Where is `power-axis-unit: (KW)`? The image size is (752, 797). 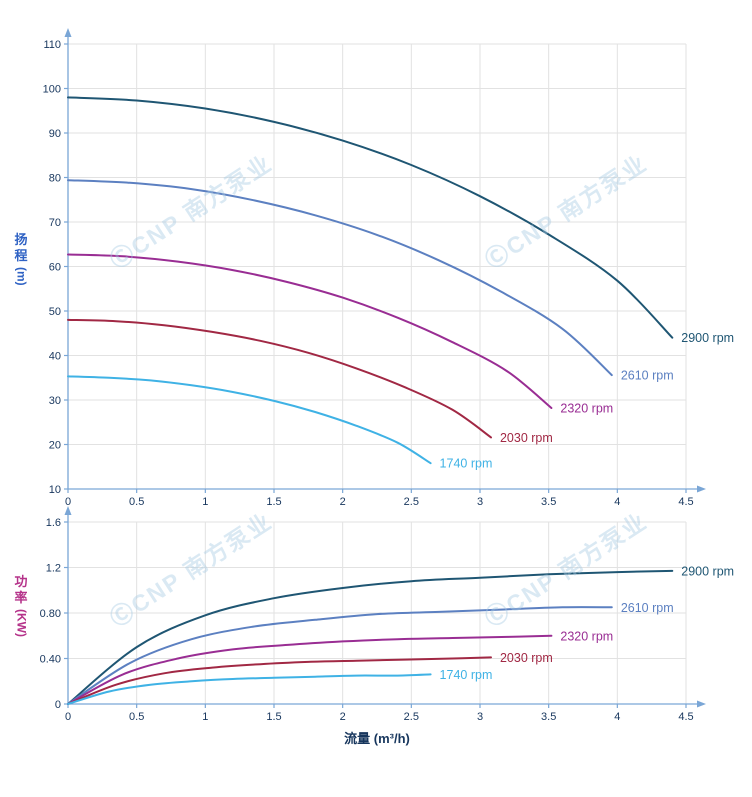
power-axis-unit: (KW) is located at coordinates (21, 622).